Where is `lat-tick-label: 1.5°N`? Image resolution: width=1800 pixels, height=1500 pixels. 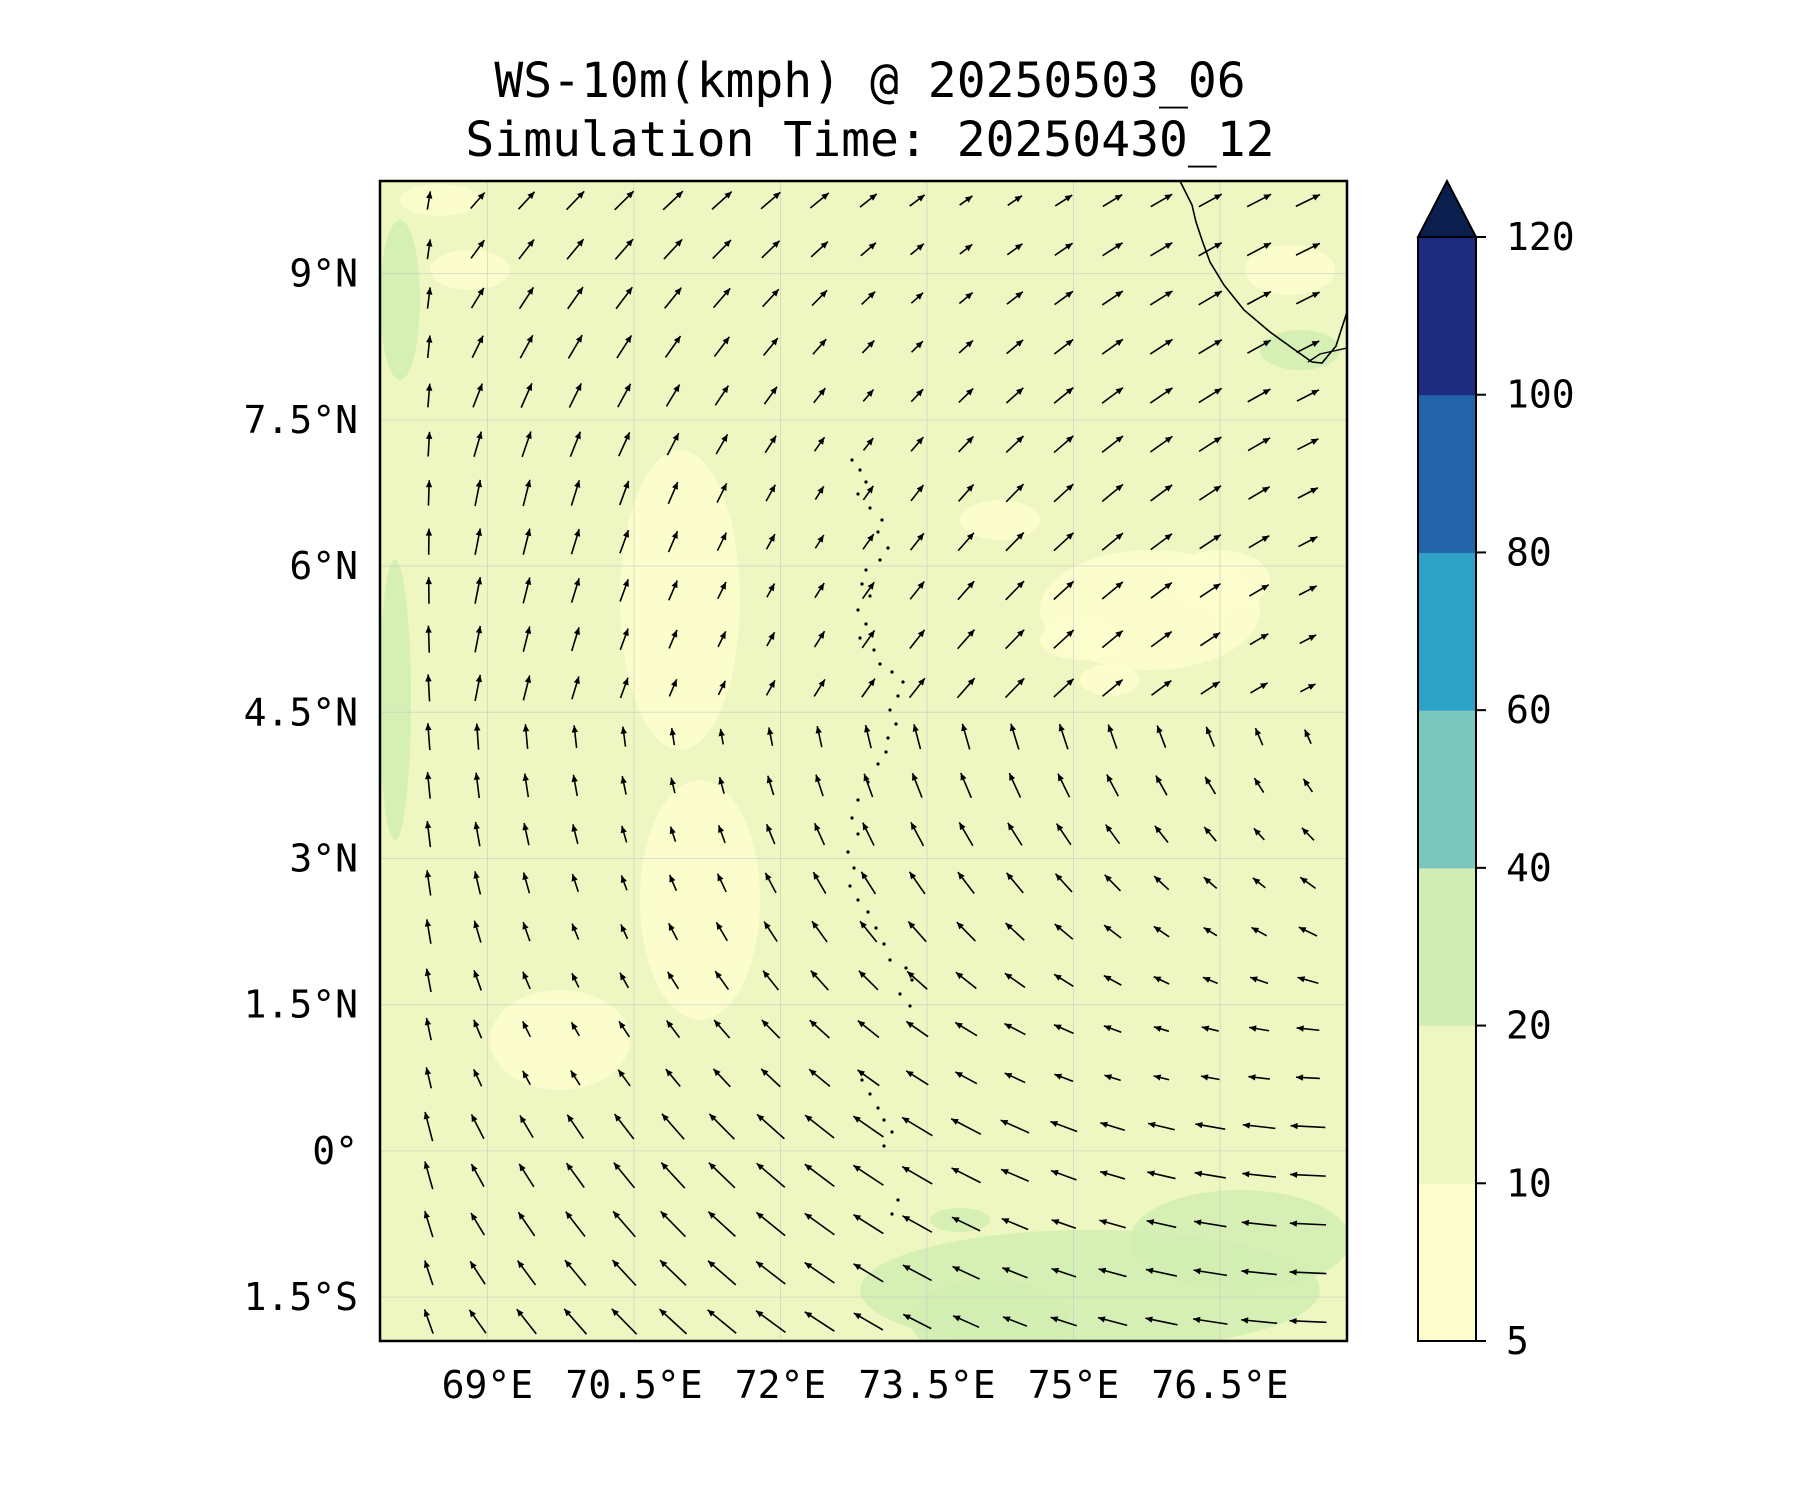 lat-tick-label: 1.5°N is located at coordinates (301, 1005).